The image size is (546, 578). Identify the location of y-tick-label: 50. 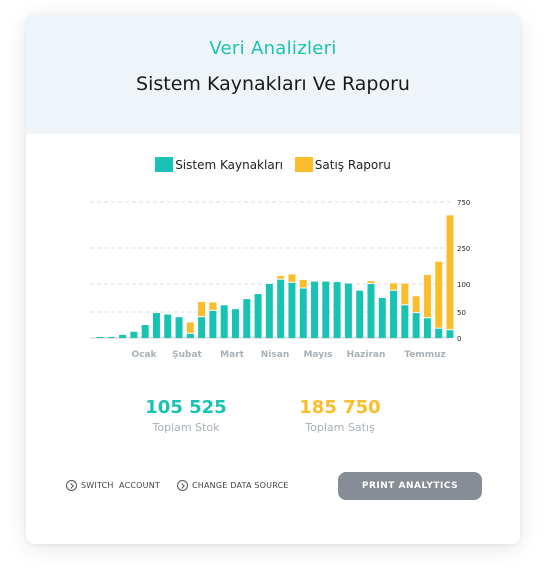
(461, 313).